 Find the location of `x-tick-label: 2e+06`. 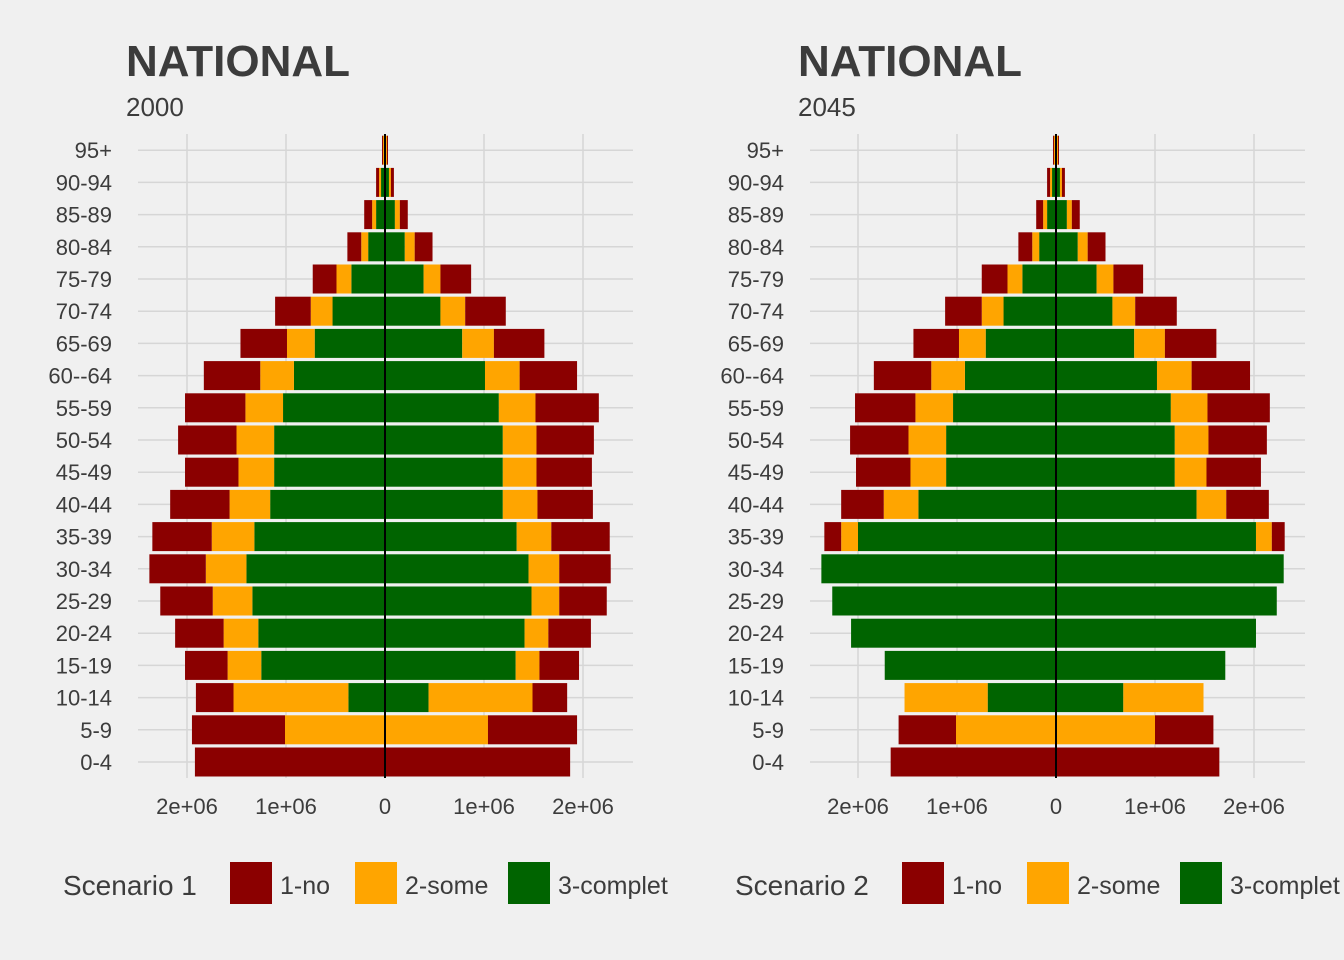

x-tick-label: 2e+06 is located at coordinates (187, 806).